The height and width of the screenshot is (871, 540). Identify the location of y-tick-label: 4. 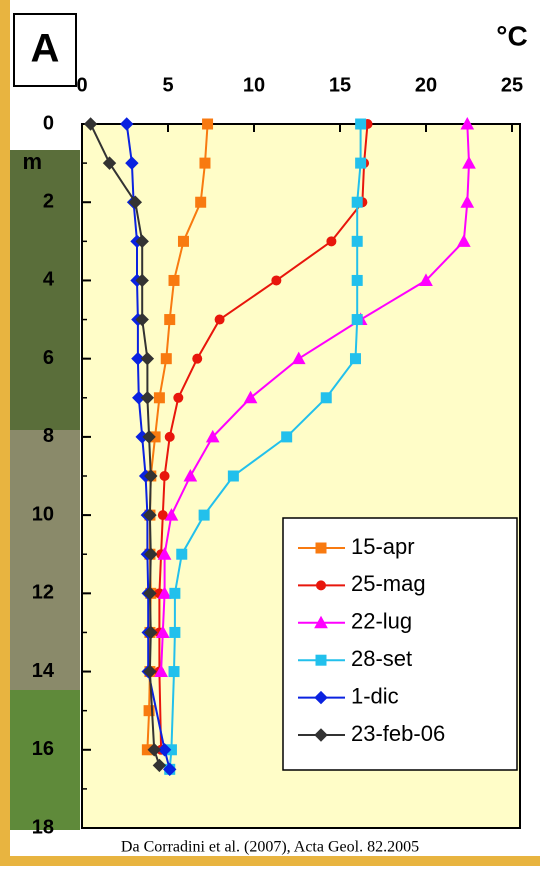
(49, 280).